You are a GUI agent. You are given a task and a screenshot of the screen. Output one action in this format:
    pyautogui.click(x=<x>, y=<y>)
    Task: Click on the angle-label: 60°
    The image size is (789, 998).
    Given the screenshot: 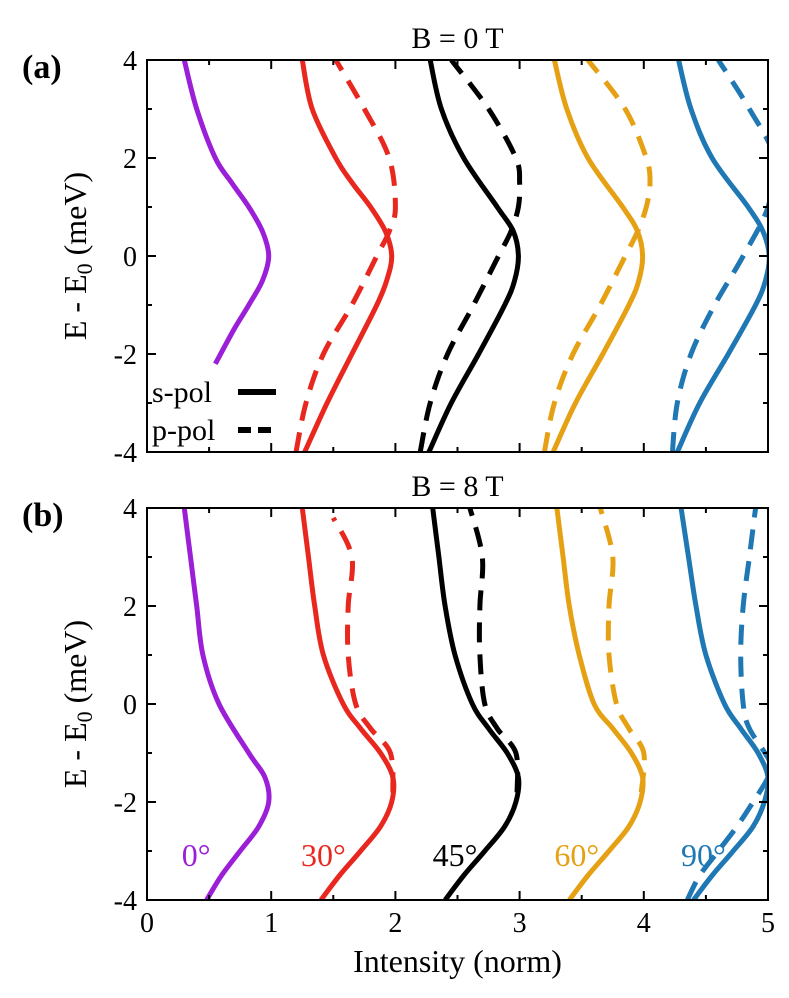 What is the action you would take?
    pyautogui.click(x=576, y=855)
    